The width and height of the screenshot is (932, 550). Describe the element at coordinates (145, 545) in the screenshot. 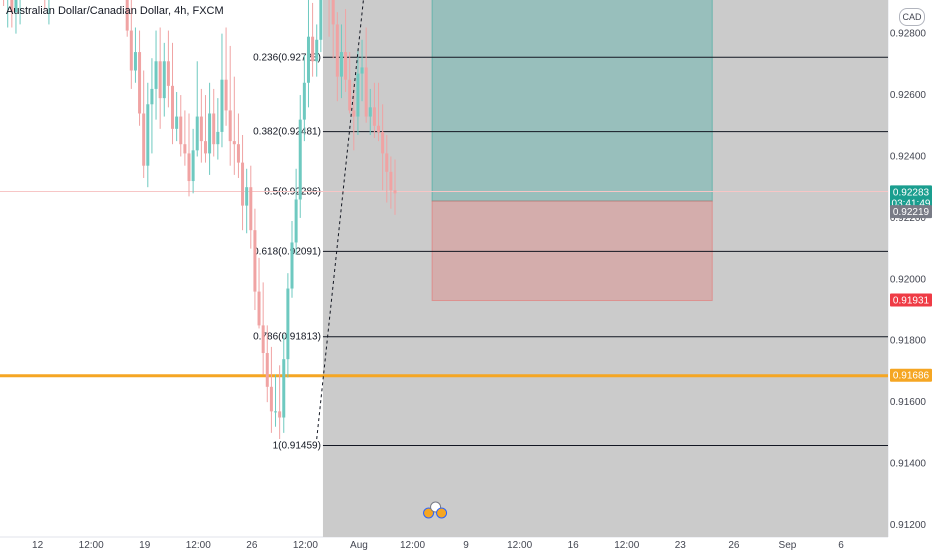

I see `date-tick-label: 19` at that location.